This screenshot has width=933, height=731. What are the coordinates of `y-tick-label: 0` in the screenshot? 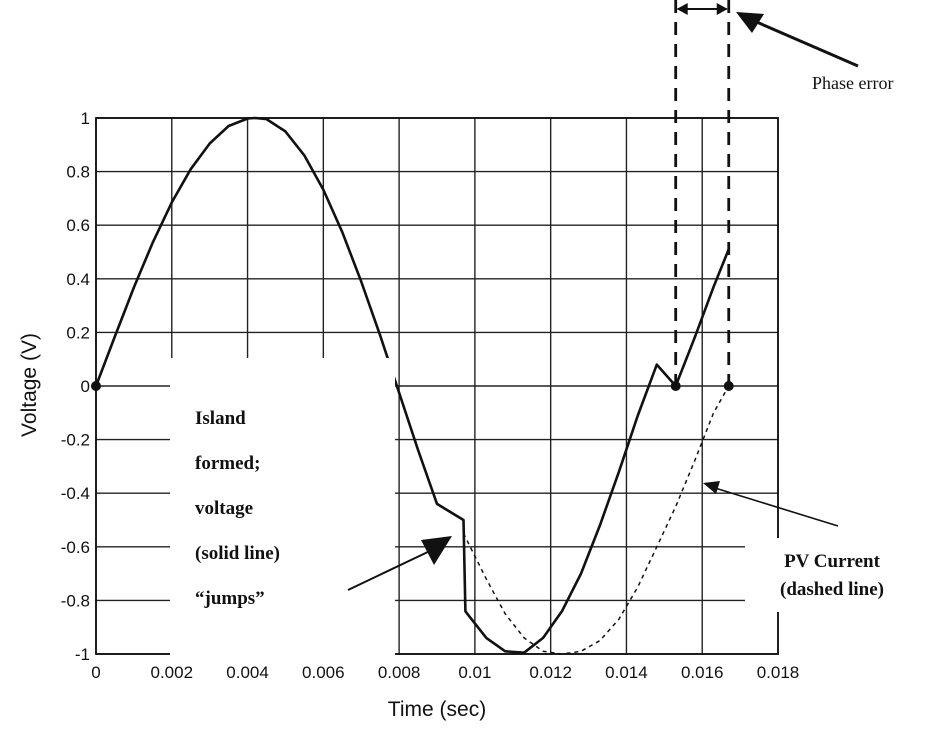 It's located at (85, 386).